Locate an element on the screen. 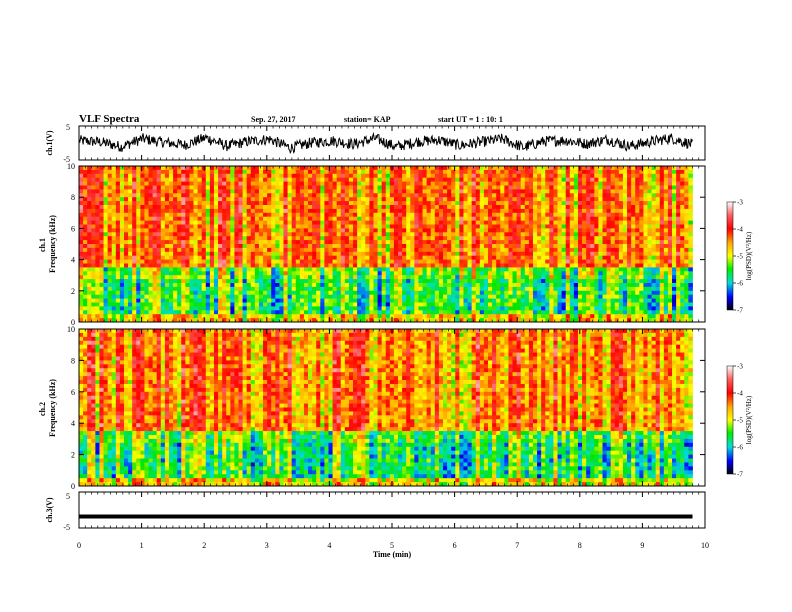 This screenshot has height=612, width=792. ch3-ytick-top: 5 is located at coordinates (68, 496).